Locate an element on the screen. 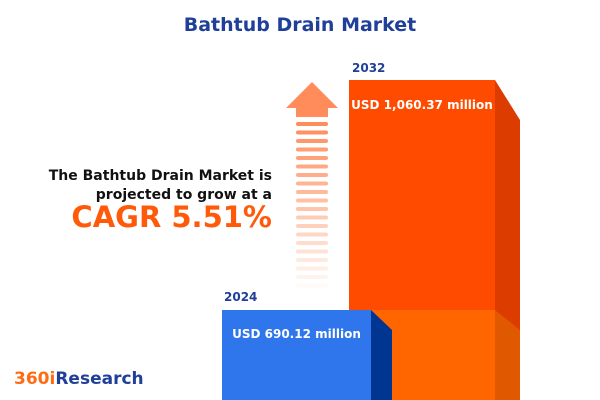 This screenshot has width=600, height=400. data-label-2032: USD 1,060.37 million is located at coordinates (422, 105).